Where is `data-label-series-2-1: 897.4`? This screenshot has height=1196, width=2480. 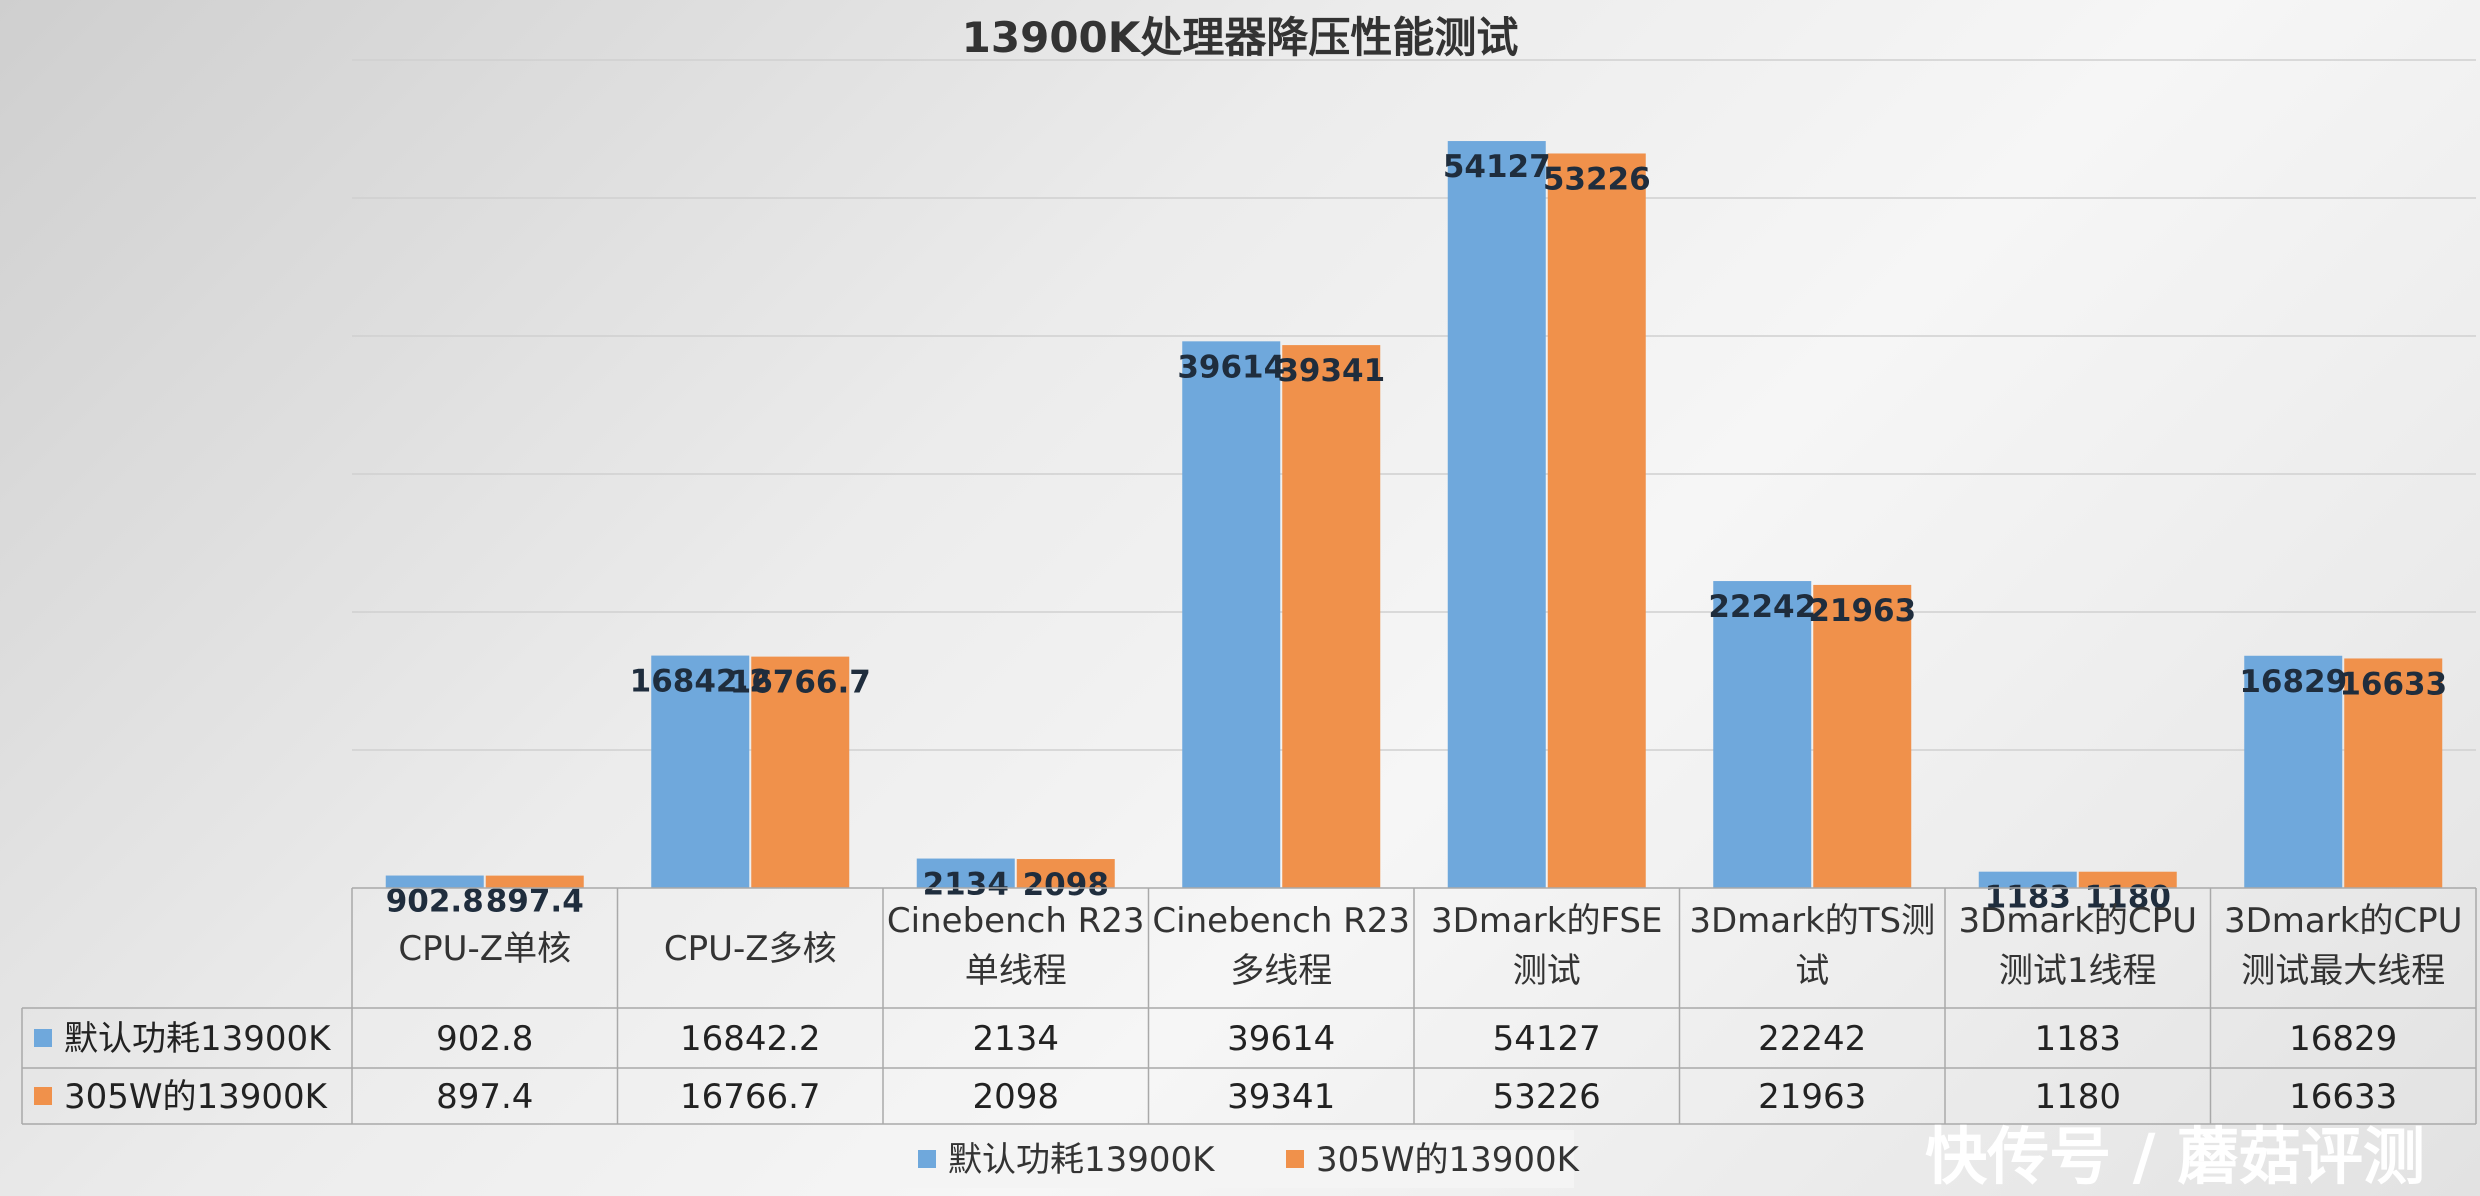 data-label-series-2-1: 897.4 is located at coordinates (535, 902).